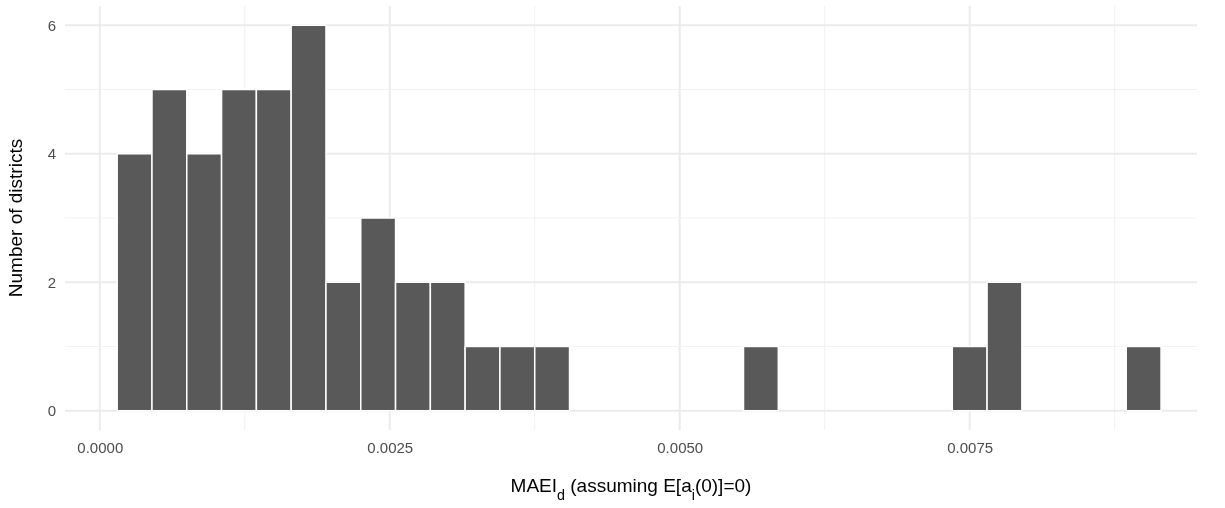  Describe the element at coordinates (631, 489) in the screenshot. I see `x-axis-title: MAEI$_{d}$ (assuming E[a$_{i}$(0)]=0)` at that location.